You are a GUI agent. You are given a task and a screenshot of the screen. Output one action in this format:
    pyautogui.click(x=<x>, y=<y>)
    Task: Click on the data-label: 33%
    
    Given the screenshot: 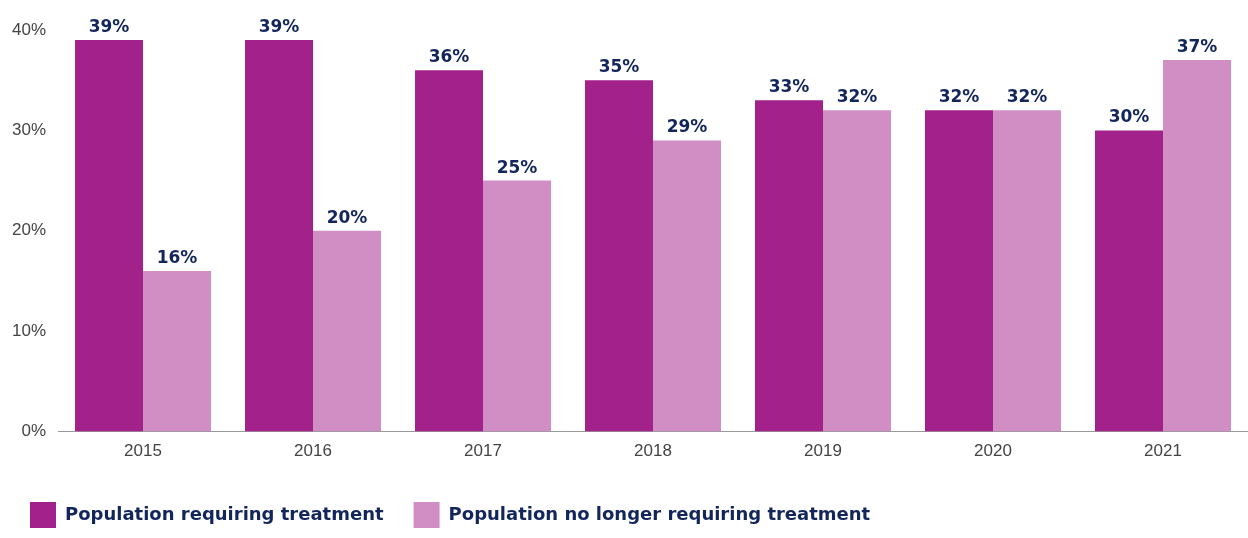 What is the action you would take?
    pyautogui.click(x=789, y=86)
    